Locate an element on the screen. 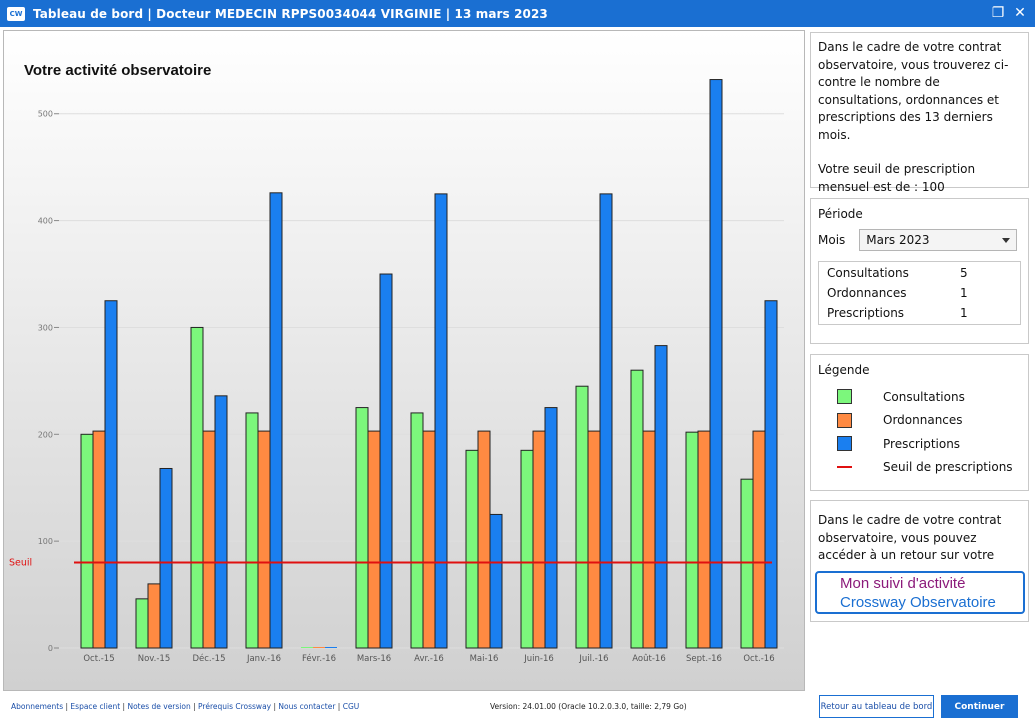 Image resolution: width=1035 pixels, height=721 pixels. legend-label: Consultations is located at coordinates (924, 396).